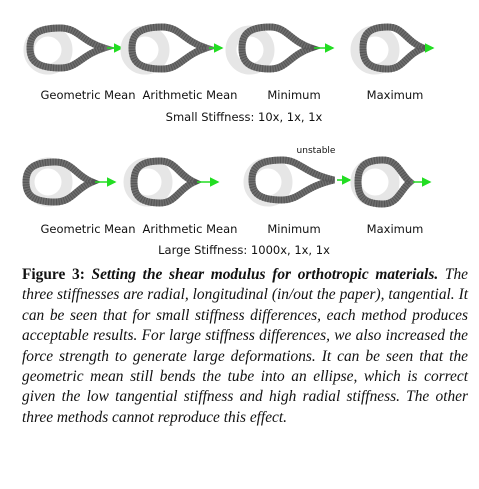 The height and width of the screenshot is (489, 479). I want to click on tube-geometric-mean-large, so click(69, 182).